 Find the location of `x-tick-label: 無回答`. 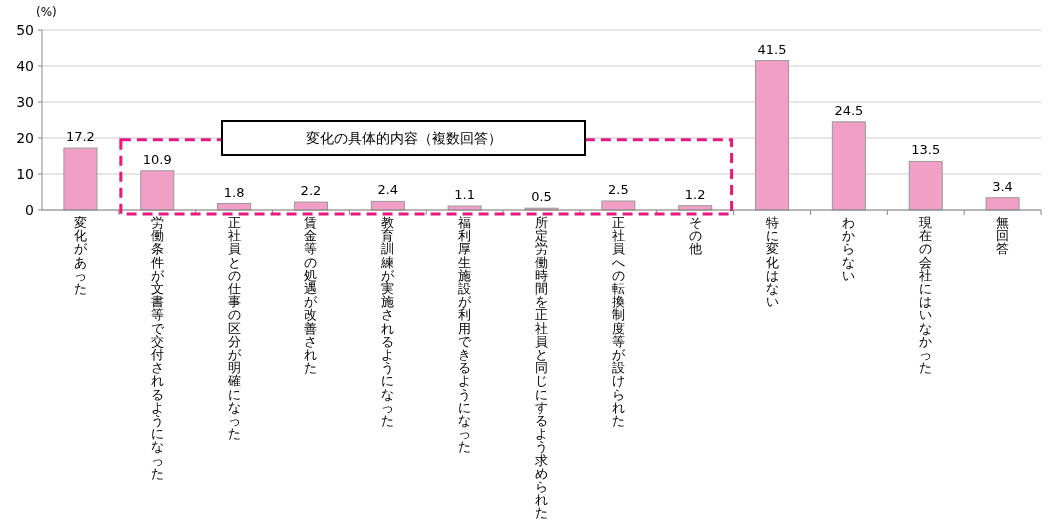

x-tick-label: 無回答 is located at coordinates (1003, 236).